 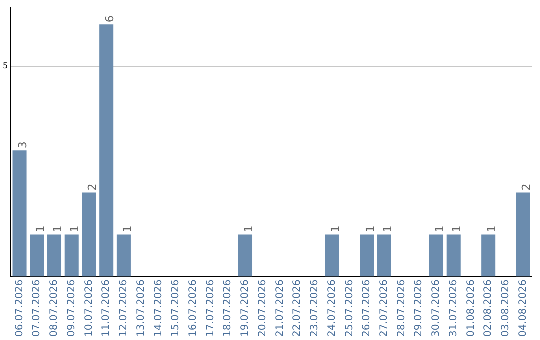 I want to click on x-tick-label: 03.08.2026, so click(x=506, y=309).